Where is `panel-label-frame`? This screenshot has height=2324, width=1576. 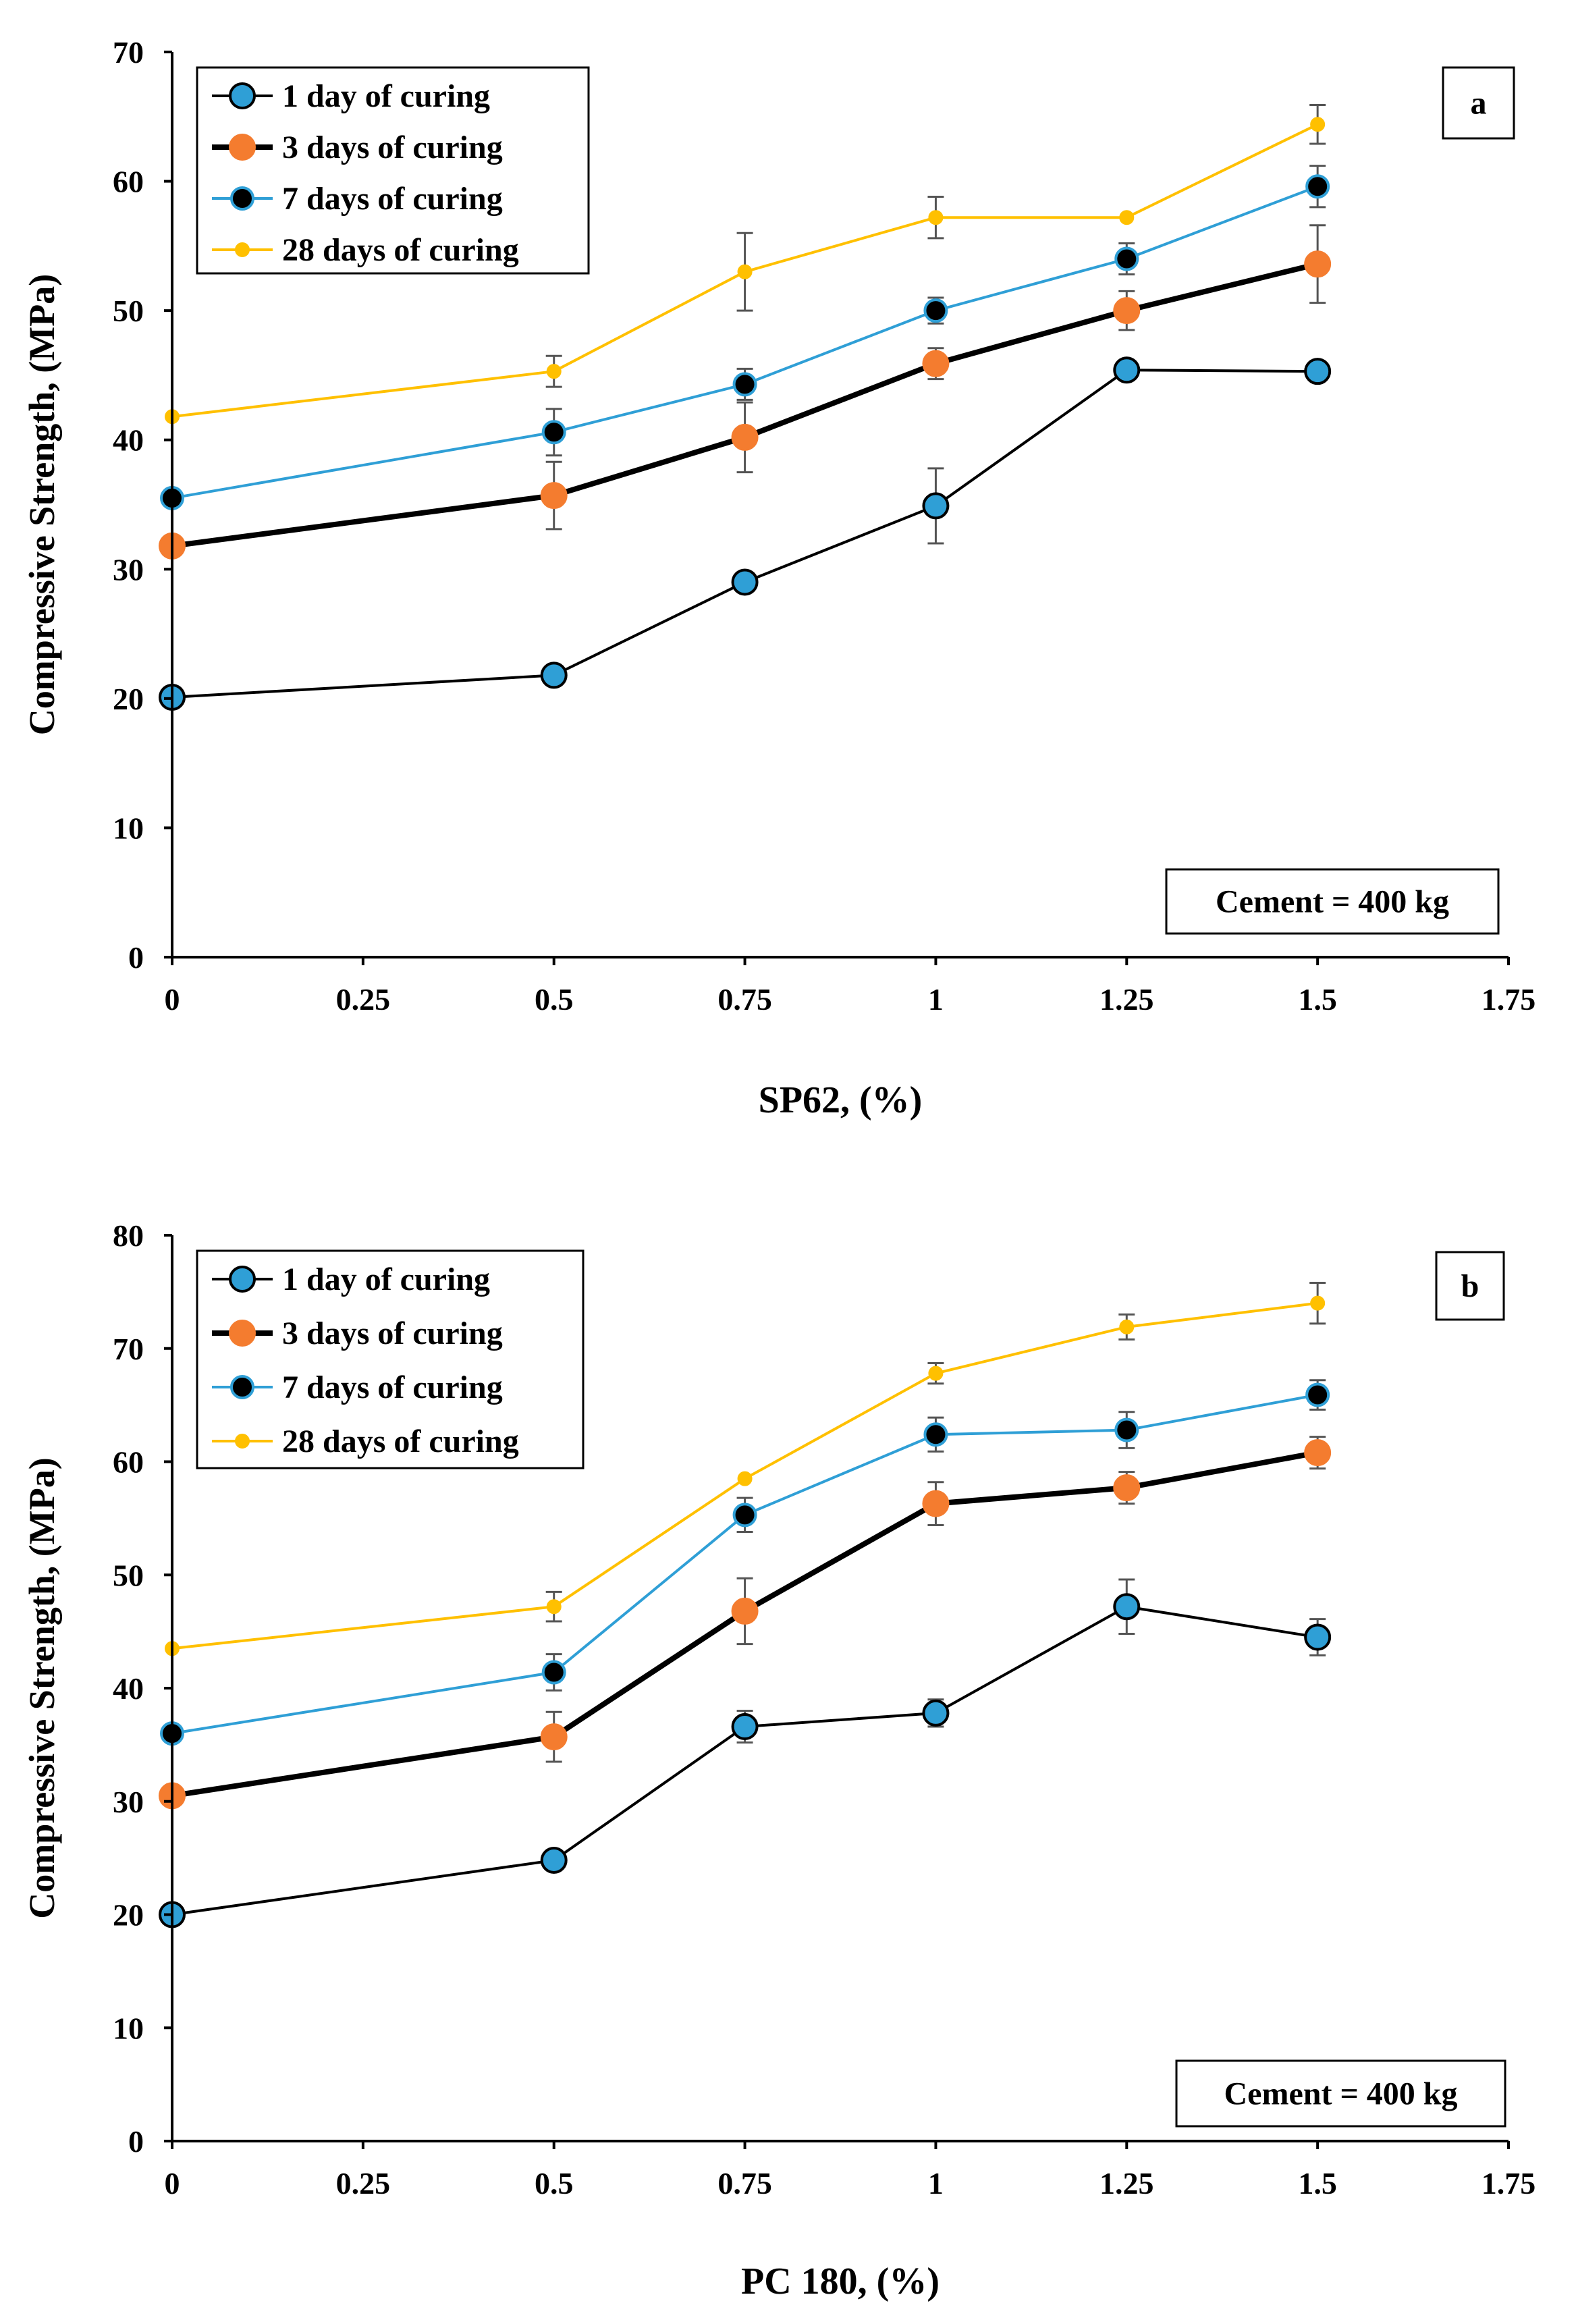 panel-label-frame is located at coordinates (1478, 103).